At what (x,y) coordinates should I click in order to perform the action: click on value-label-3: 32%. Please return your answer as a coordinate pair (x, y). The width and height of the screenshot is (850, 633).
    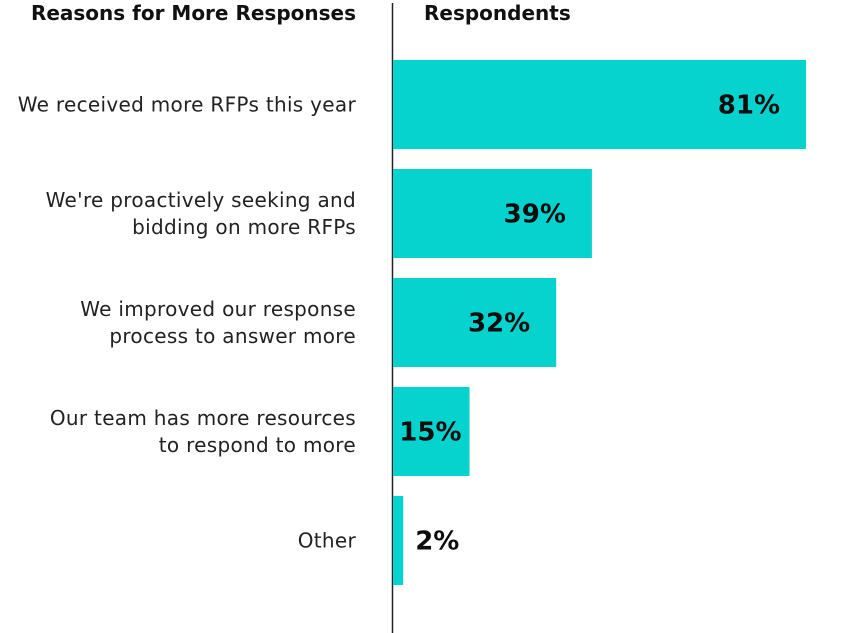
    Looking at the image, I should click on (499, 324).